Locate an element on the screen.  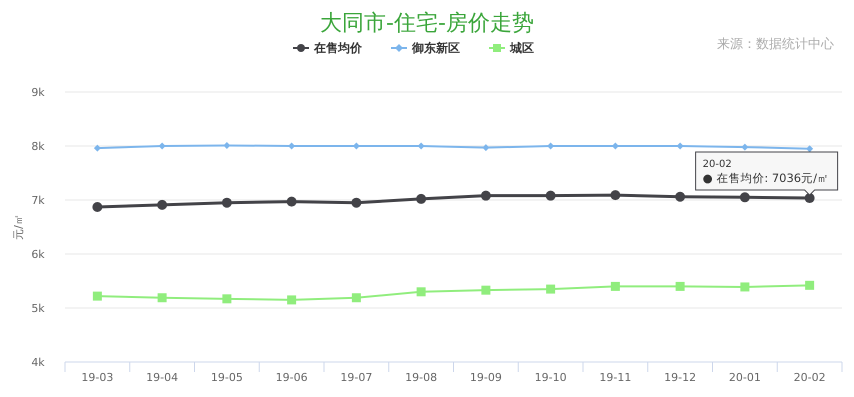
y-tick-label: 5k is located at coordinates (38, 308).